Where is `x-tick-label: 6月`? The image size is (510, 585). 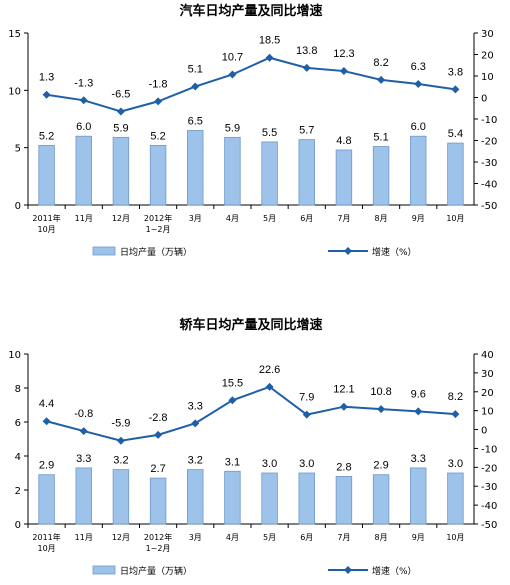
x-tick-label: 6月 is located at coordinates (306, 218).